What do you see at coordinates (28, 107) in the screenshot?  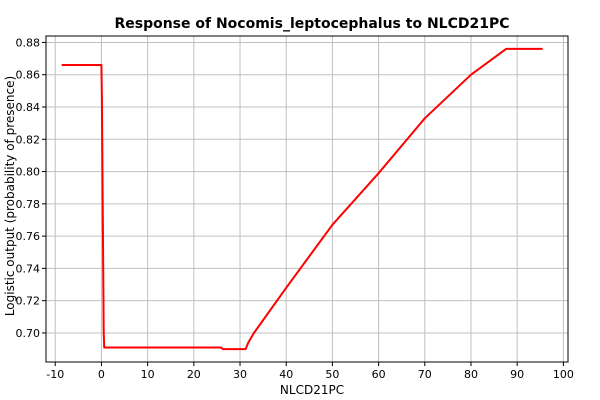 I see `y-tick-label: 0.84` at bounding box center [28, 107].